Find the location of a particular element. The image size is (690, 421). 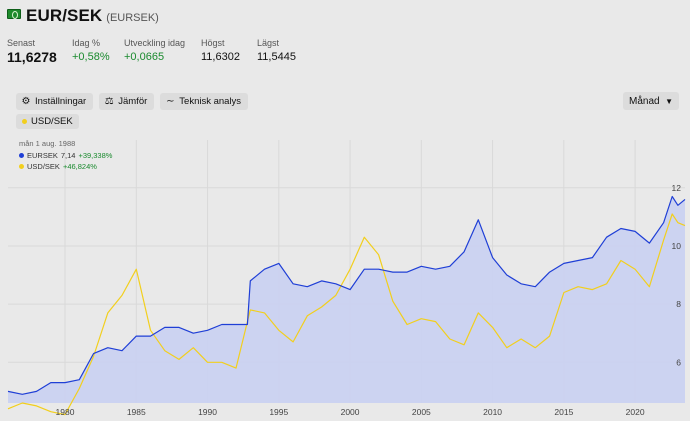

stat-value: 11,6278 is located at coordinates (32, 57).